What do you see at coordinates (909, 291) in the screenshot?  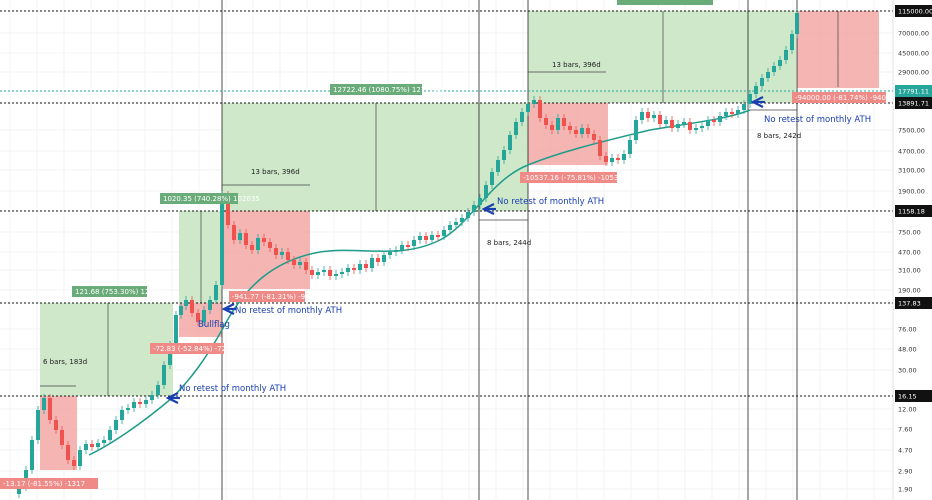 I see `price-tick-label: 190.00` at bounding box center [909, 291].